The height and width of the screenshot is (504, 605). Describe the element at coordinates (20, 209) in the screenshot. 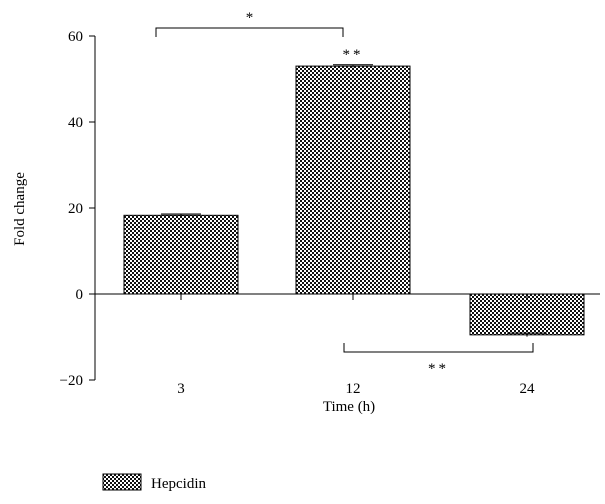

I see `y-axis-label: Fold change` at that location.